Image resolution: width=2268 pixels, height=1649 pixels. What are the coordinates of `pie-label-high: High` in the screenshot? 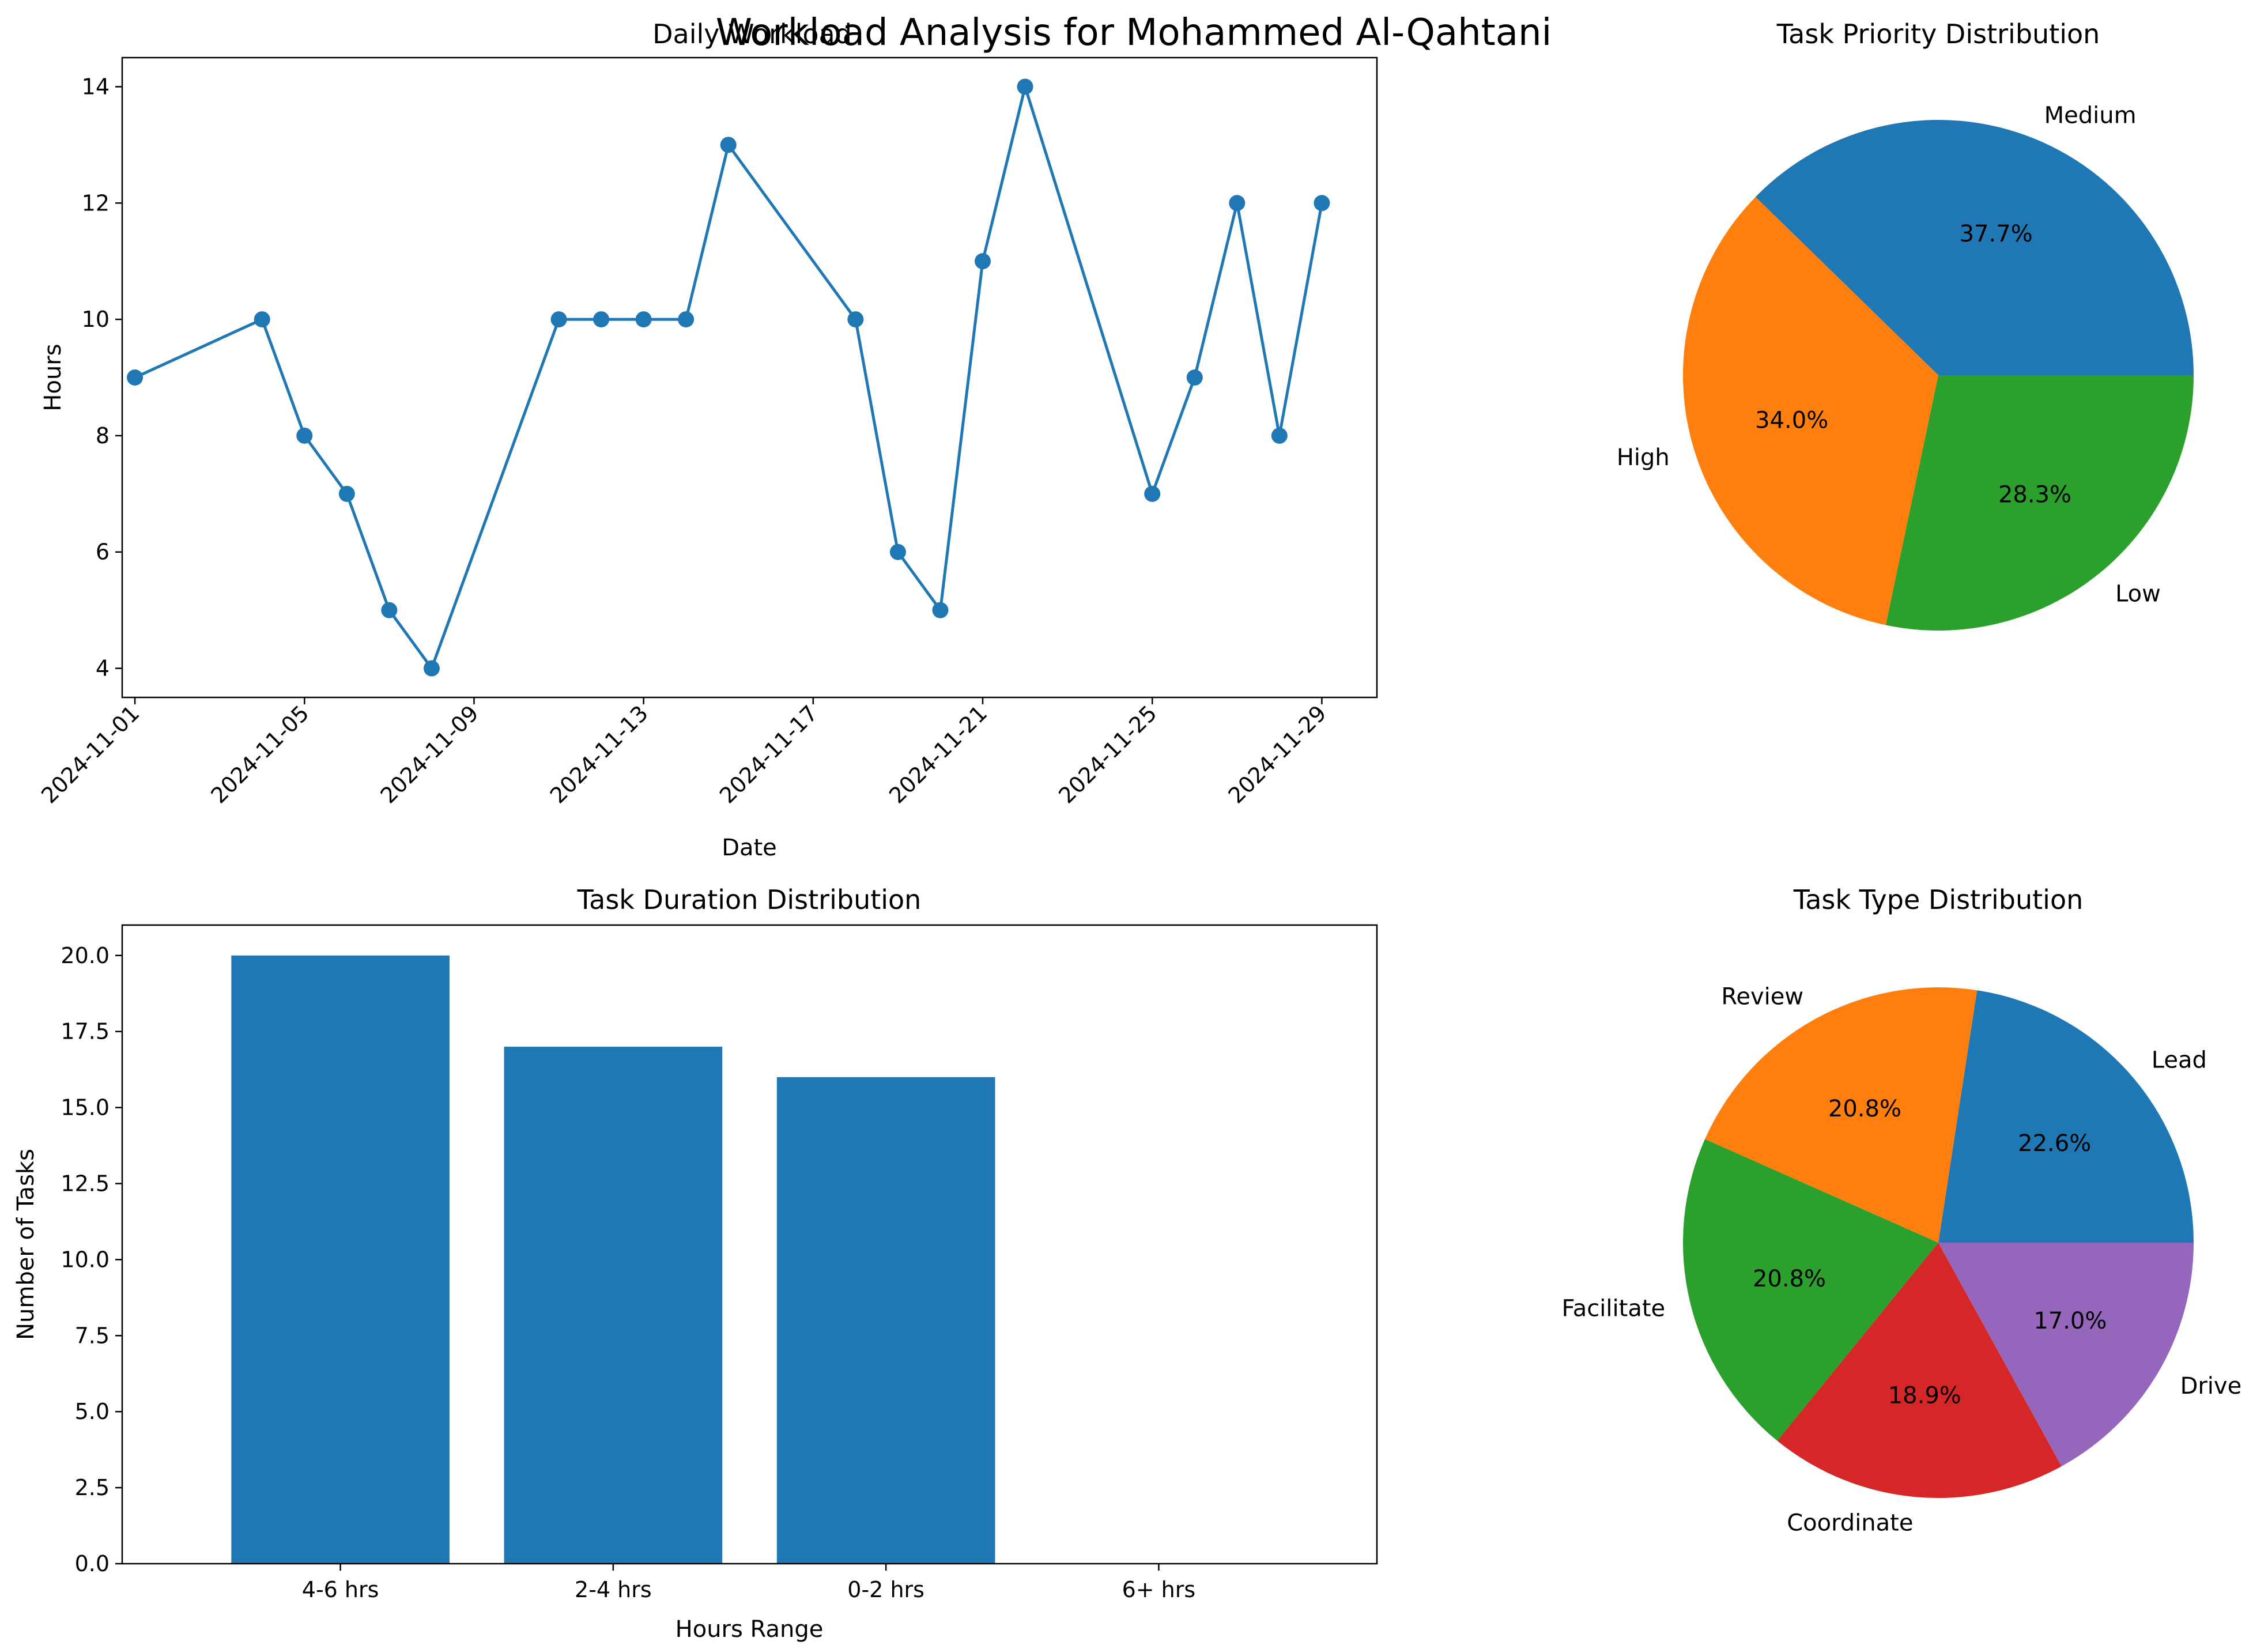 It's located at (1643, 457).